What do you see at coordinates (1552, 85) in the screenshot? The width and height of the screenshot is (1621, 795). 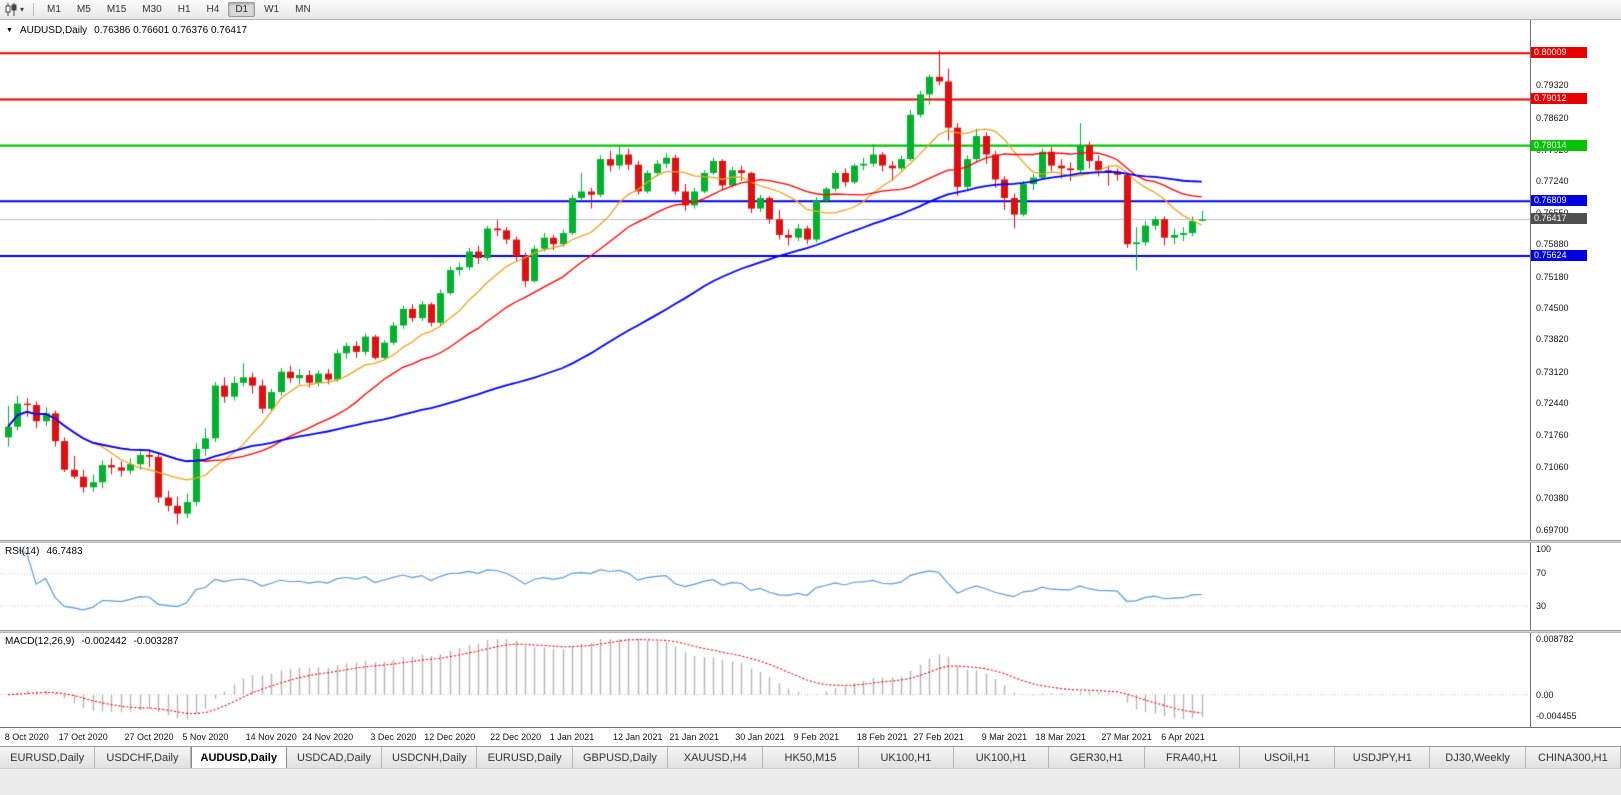 I see `price-tick: 0.79320` at bounding box center [1552, 85].